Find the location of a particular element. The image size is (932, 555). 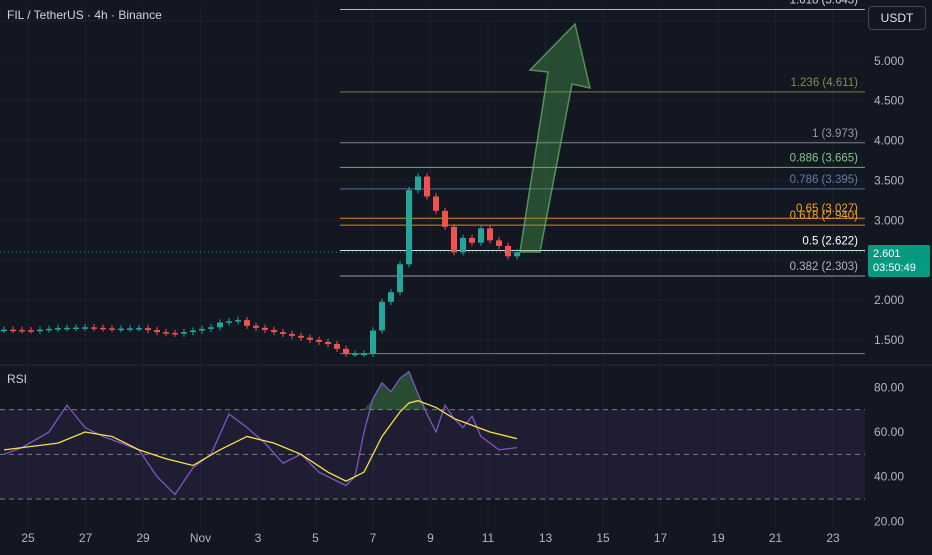

rsi-tick-label: 20.00 is located at coordinates (889, 521).